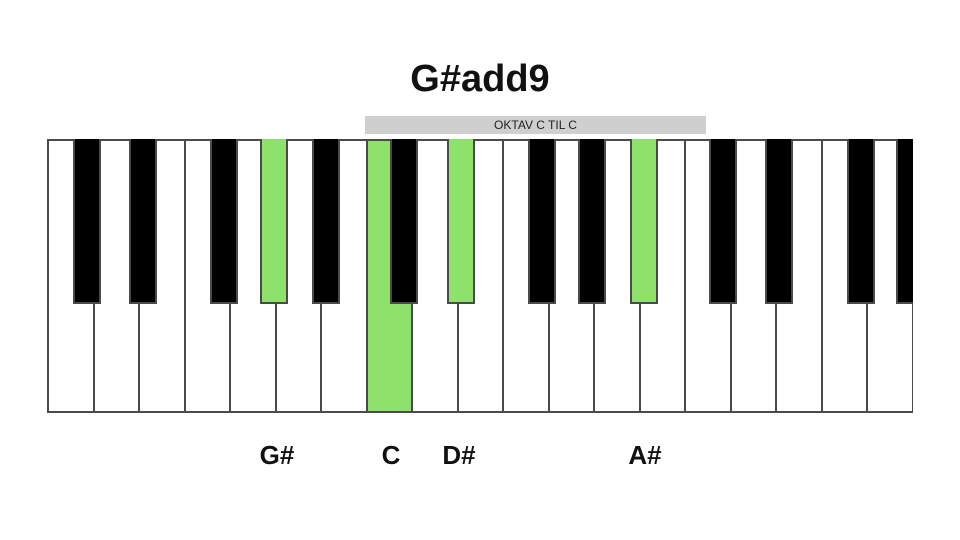 Image resolution: width=960 pixels, height=540 pixels. What do you see at coordinates (391, 455) in the screenshot?
I see `note-label-c: C` at bounding box center [391, 455].